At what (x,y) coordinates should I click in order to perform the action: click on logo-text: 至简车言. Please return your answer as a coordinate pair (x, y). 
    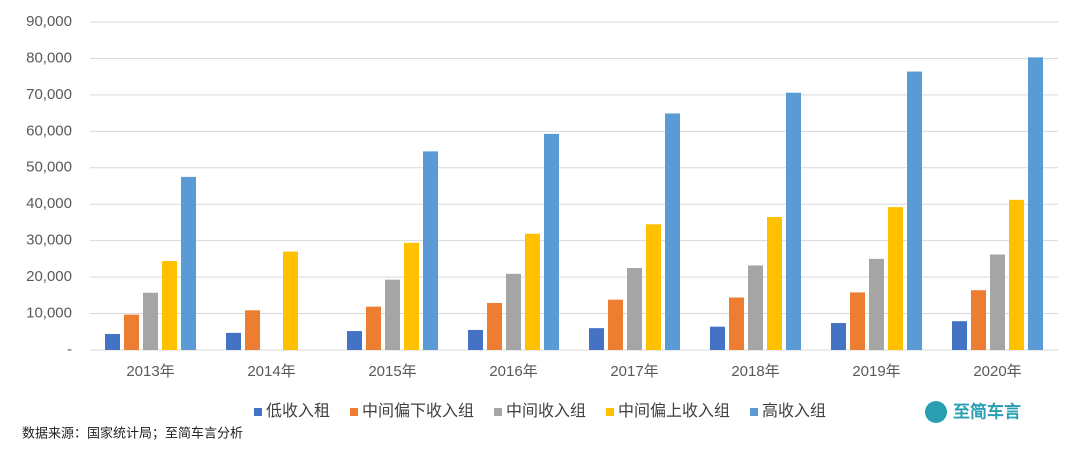
    Looking at the image, I should click on (987, 411).